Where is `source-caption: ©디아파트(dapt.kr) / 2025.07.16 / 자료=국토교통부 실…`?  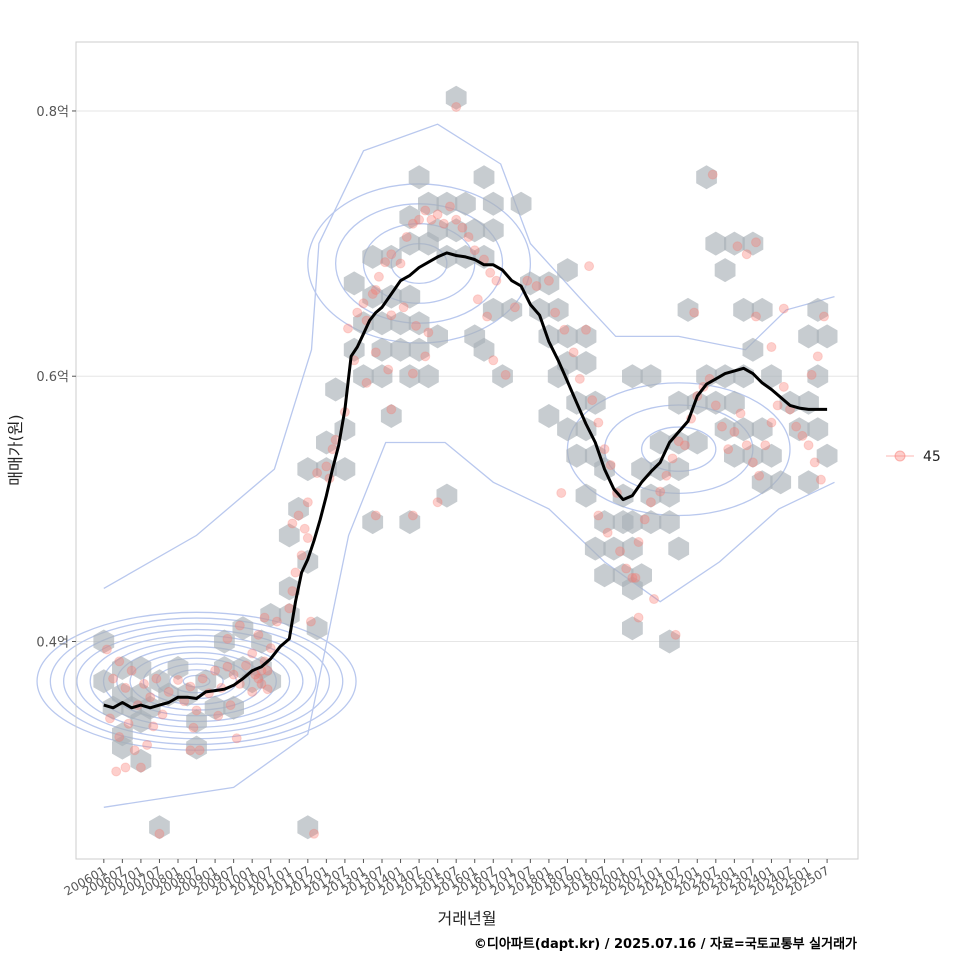
source-caption: ©디아파트(dapt.kr) / 2025.07.16 / 자료=국토교통부 실… is located at coordinates (665, 944).